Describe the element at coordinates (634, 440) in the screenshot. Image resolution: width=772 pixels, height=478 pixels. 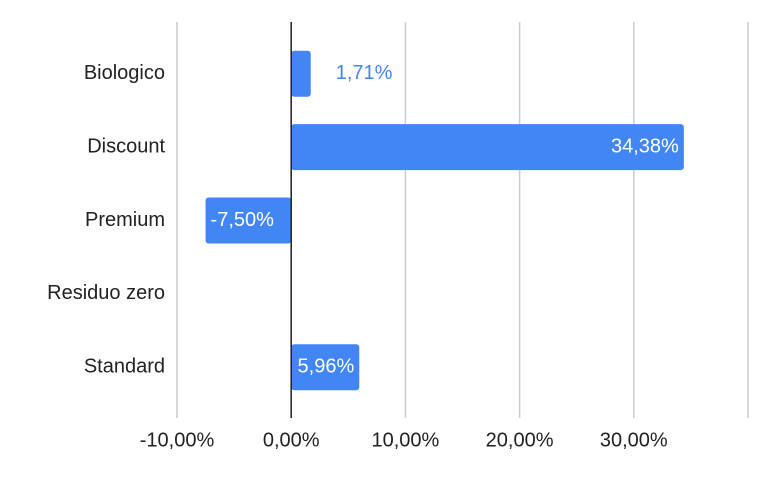
I see `x-tick-label: 30,00%` at that location.